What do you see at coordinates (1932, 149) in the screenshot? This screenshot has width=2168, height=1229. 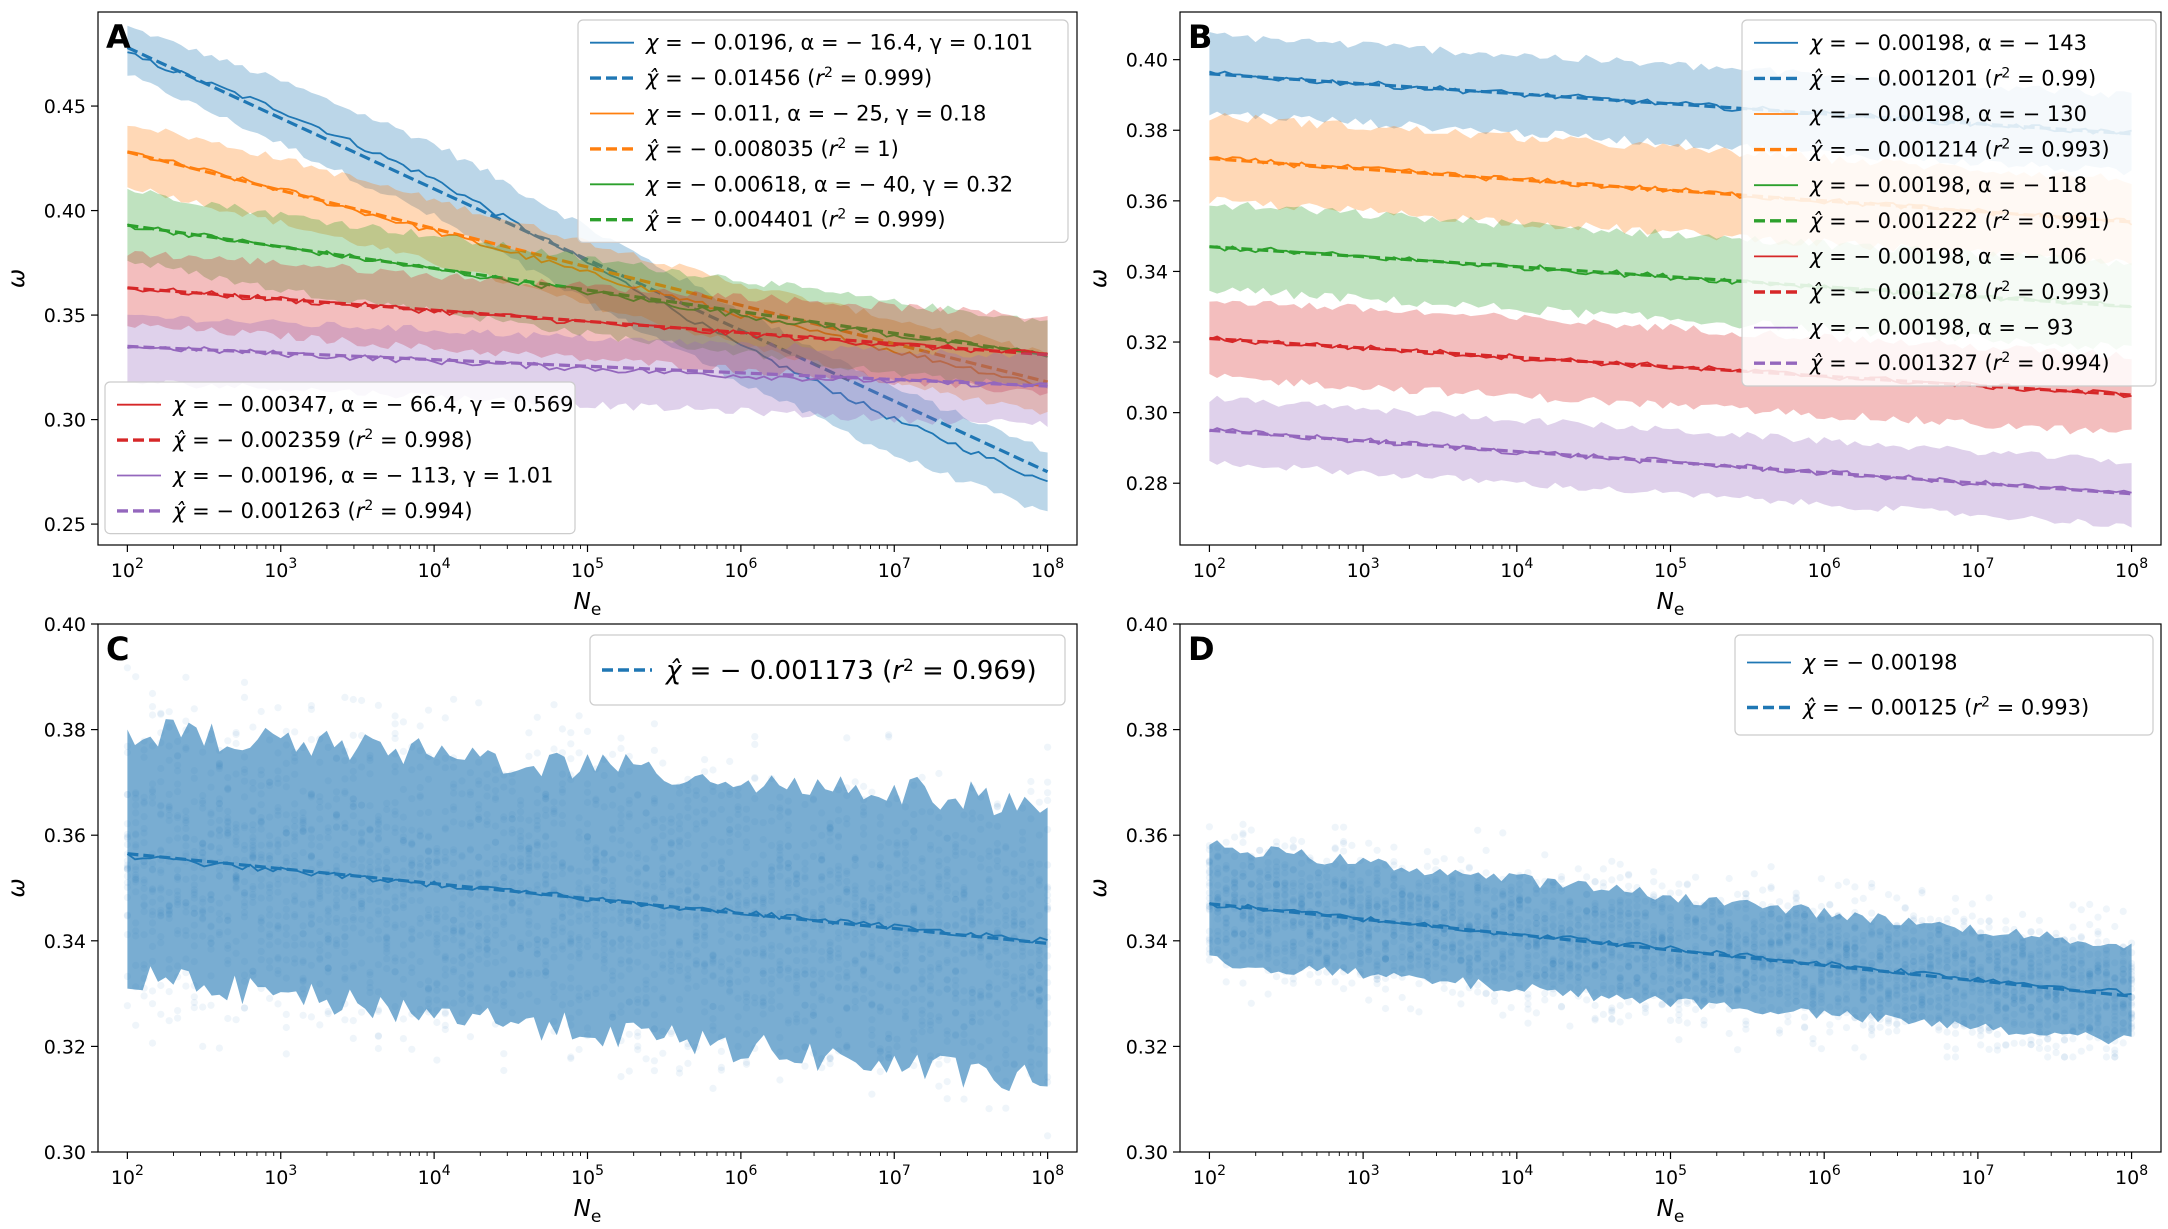 I see `legend-entry: χ̂ = − 0.001214 (r2 = 0.993)` at bounding box center [1932, 149].